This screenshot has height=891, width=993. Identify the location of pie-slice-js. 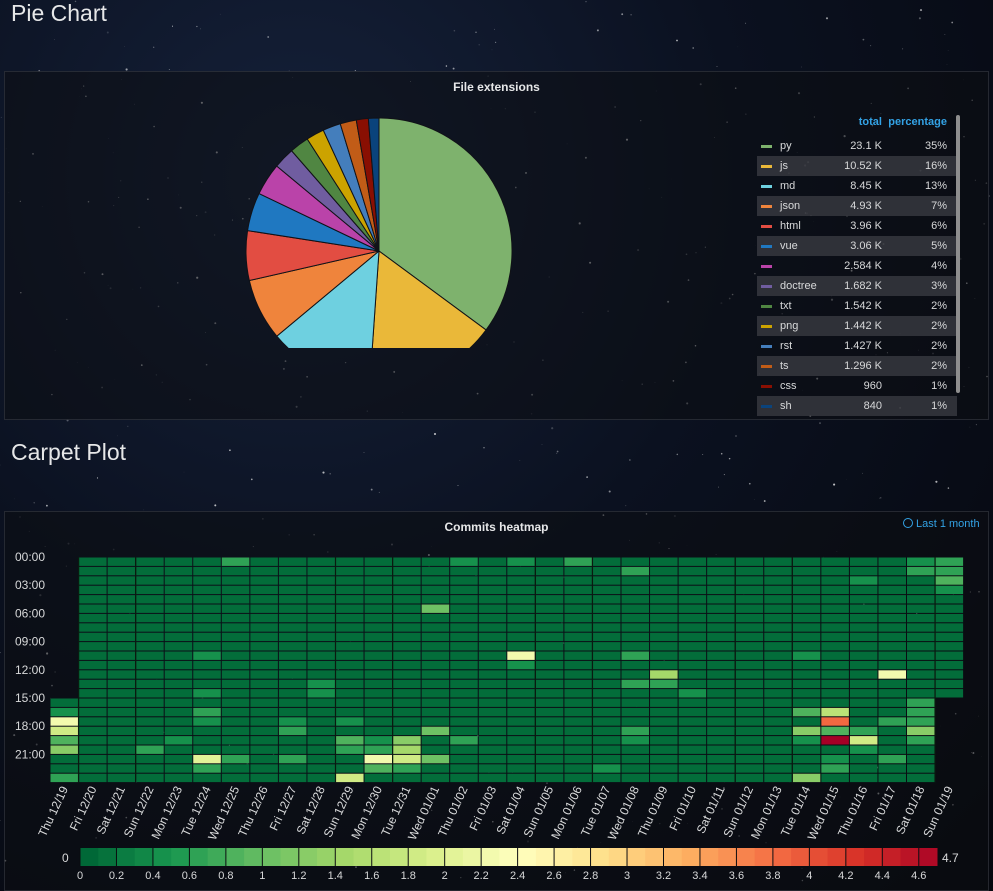
(428, 299).